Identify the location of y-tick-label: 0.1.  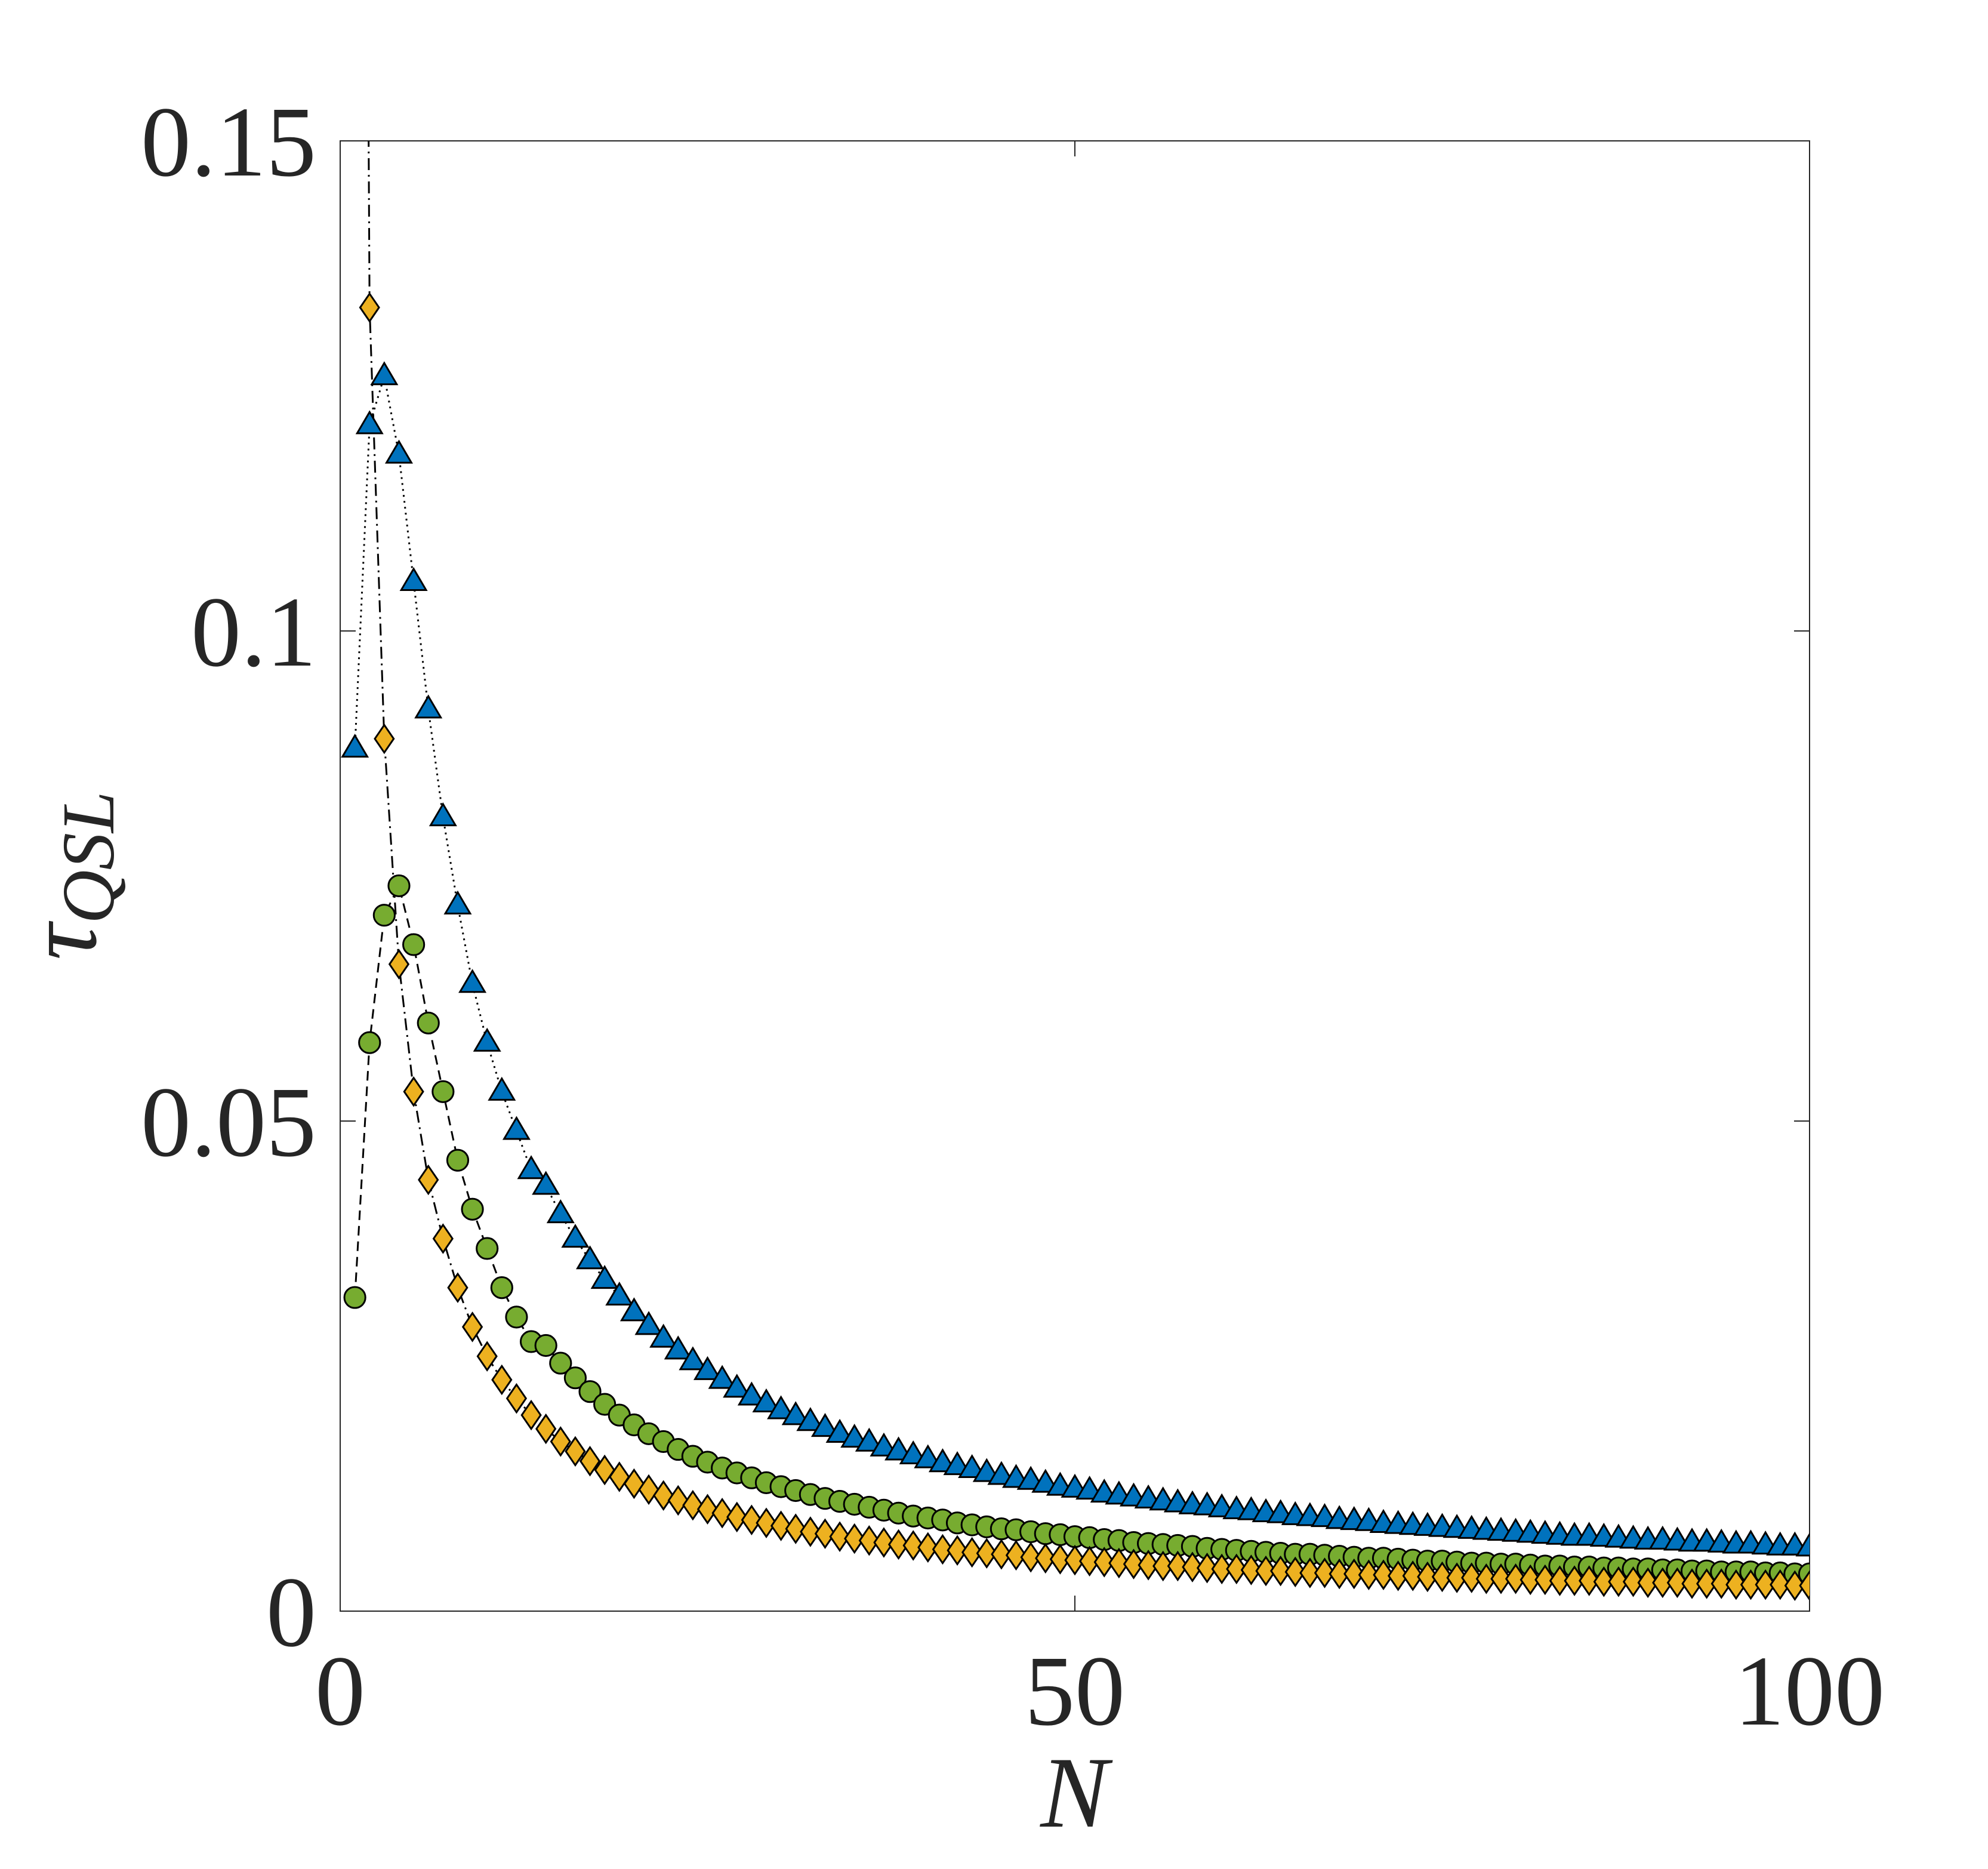
(254, 632).